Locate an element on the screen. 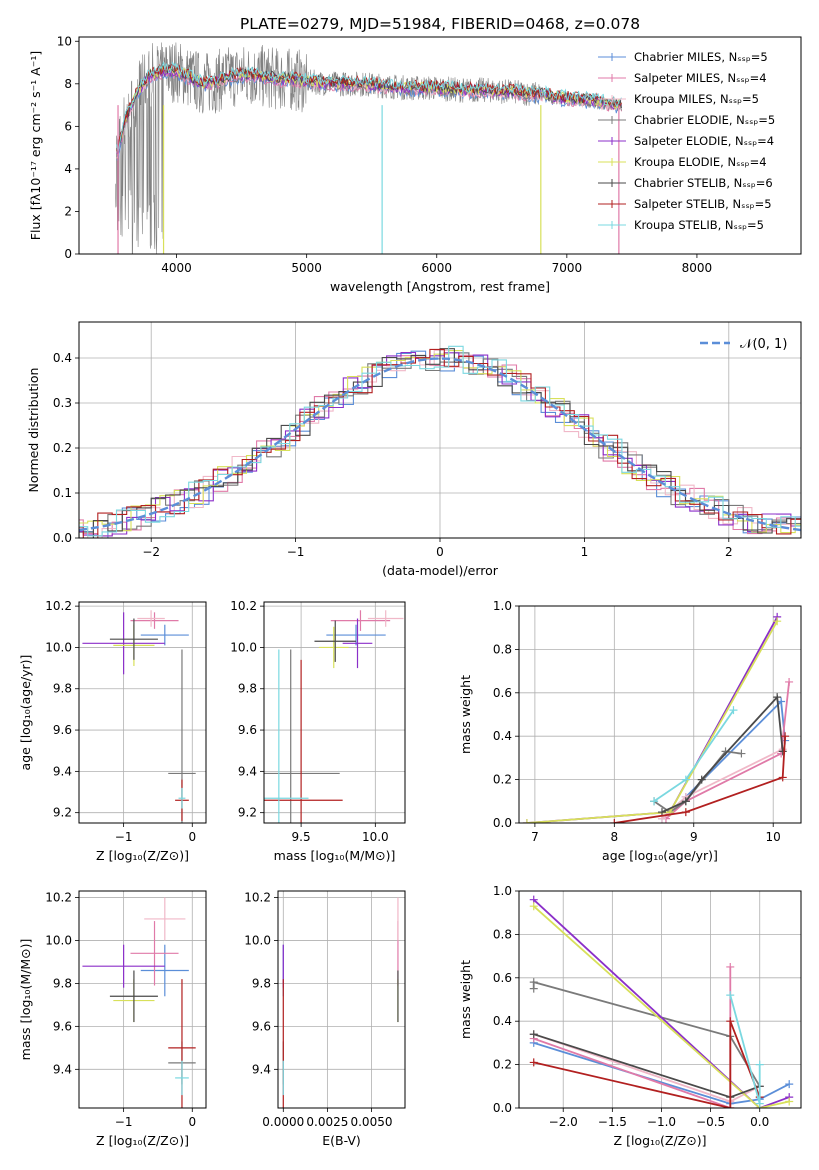  legend-label: 𝒩(0, 1) is located at coordinates (763, 344).